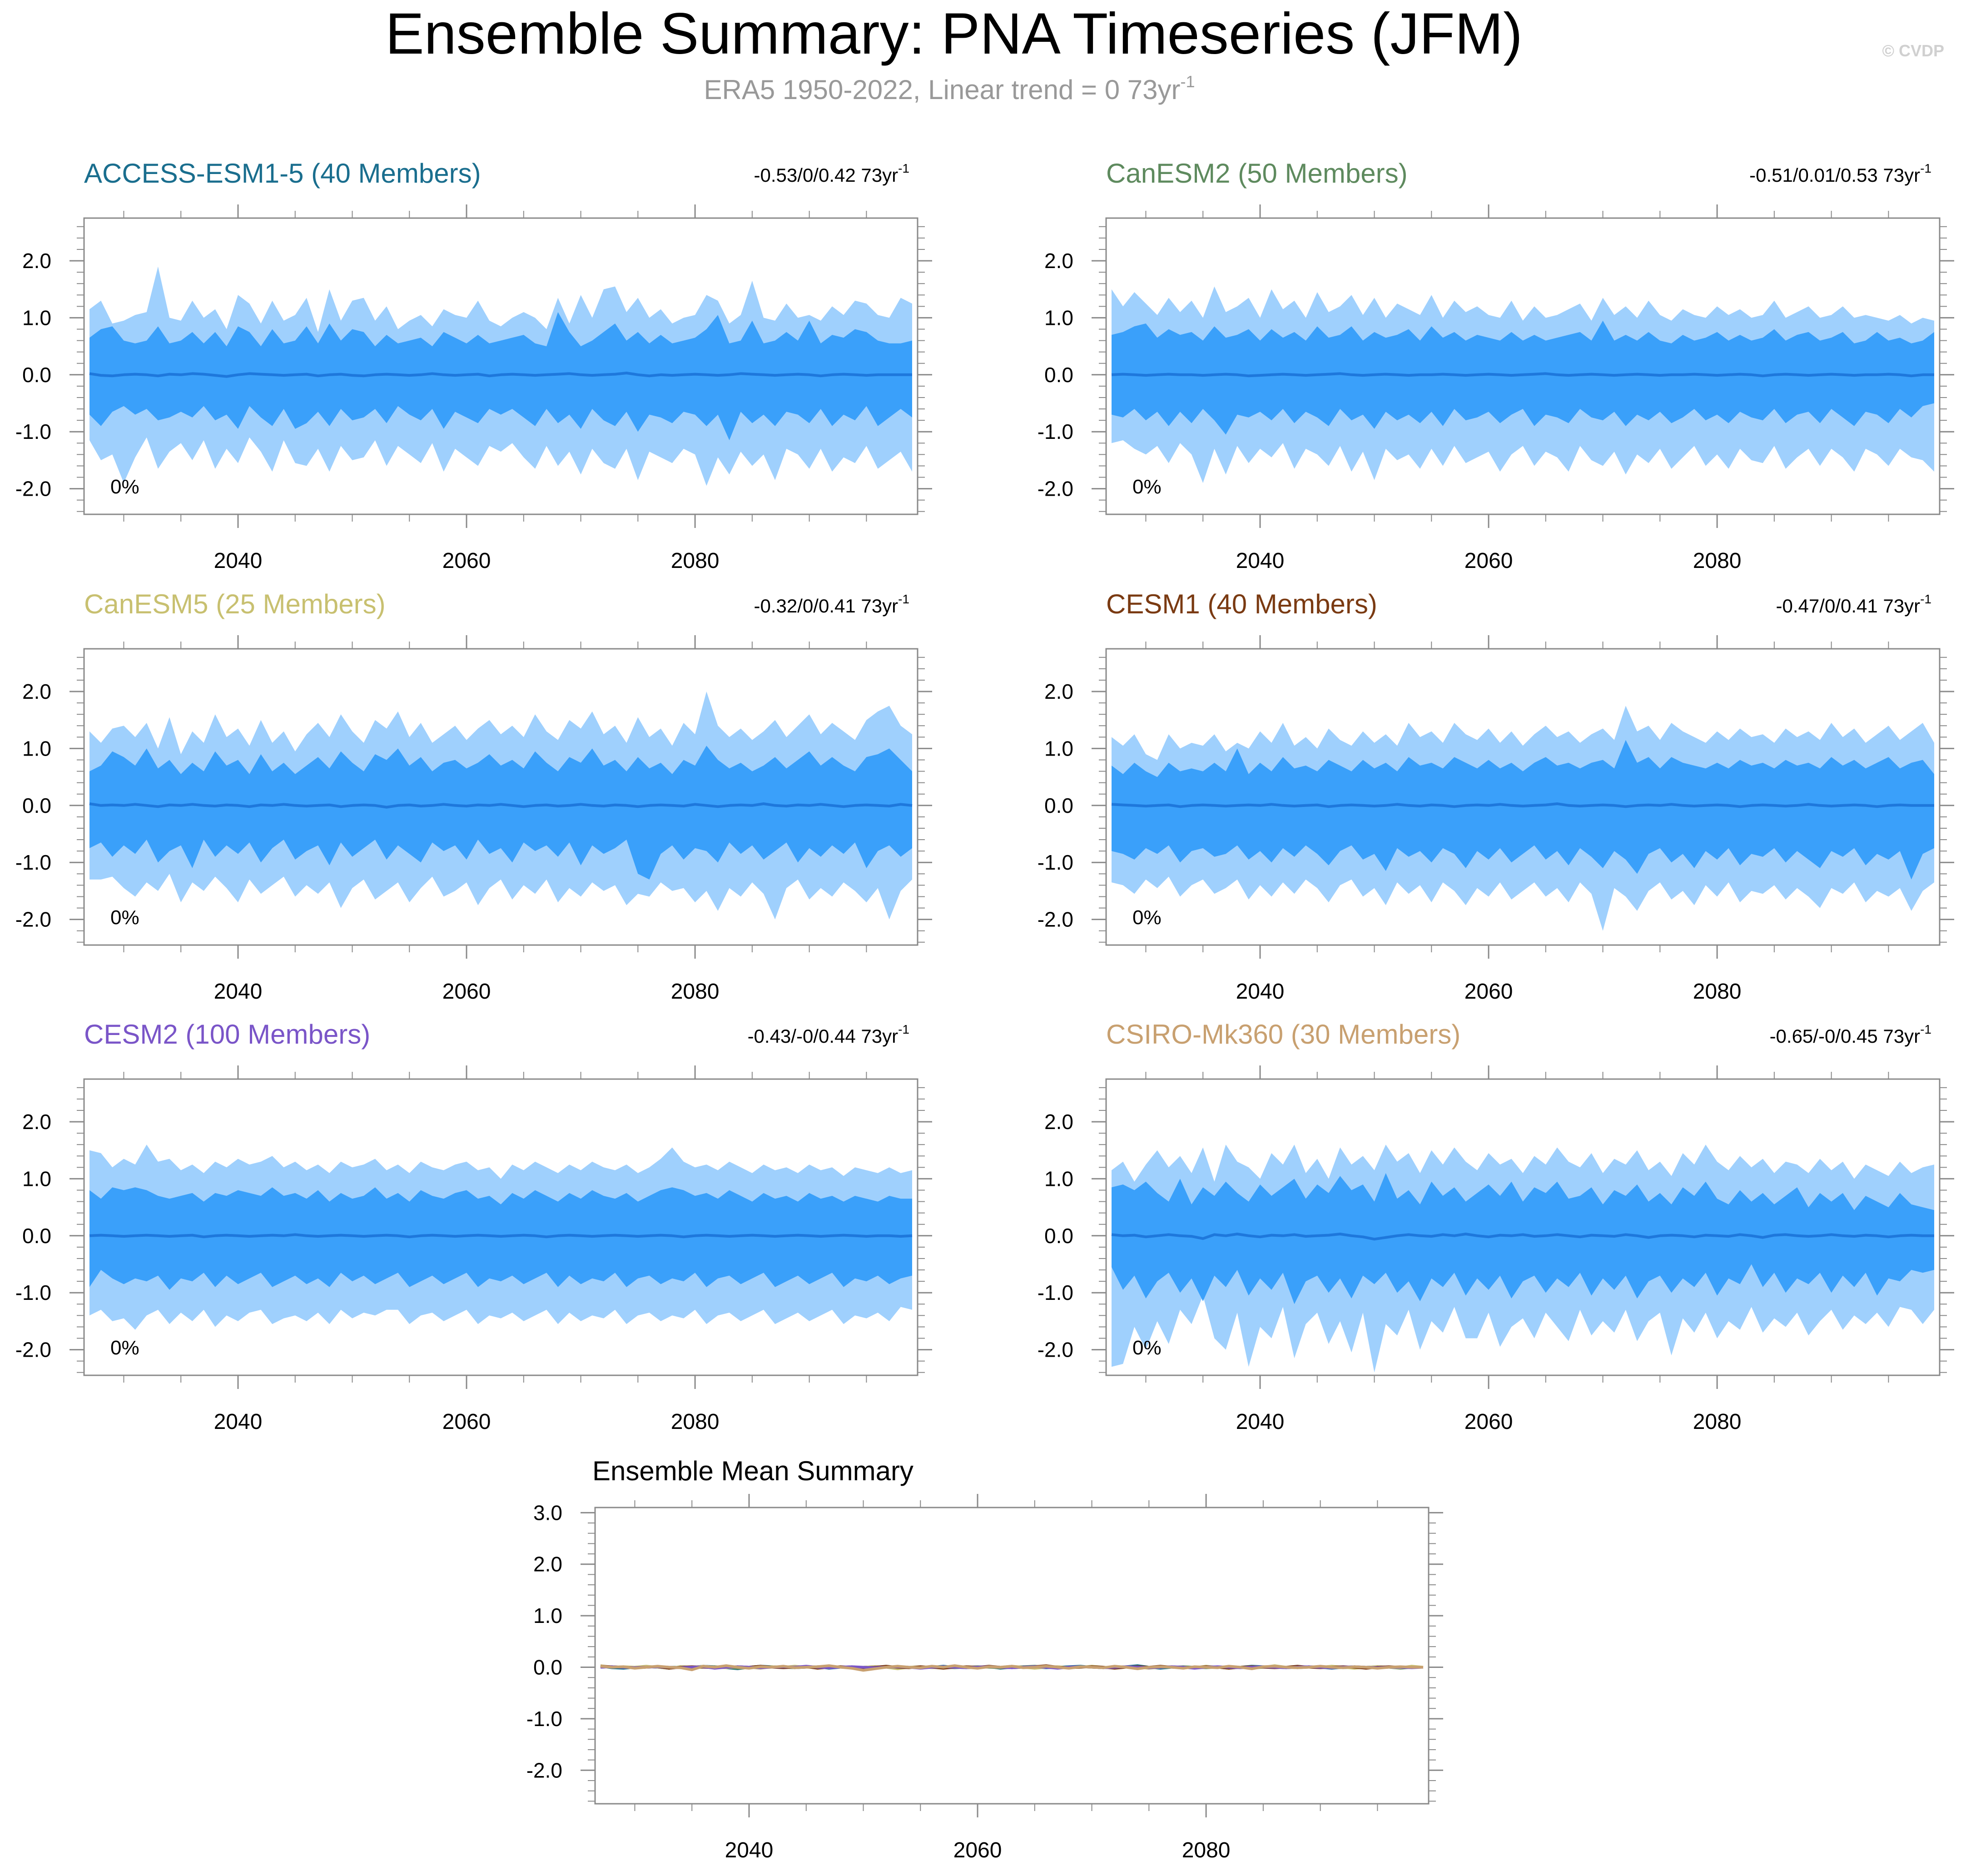 This screenshot has width=1966, height=1876. I want to click on panel-title: ACCESS-ESM1-5 (40 Members), so click(282, 173).